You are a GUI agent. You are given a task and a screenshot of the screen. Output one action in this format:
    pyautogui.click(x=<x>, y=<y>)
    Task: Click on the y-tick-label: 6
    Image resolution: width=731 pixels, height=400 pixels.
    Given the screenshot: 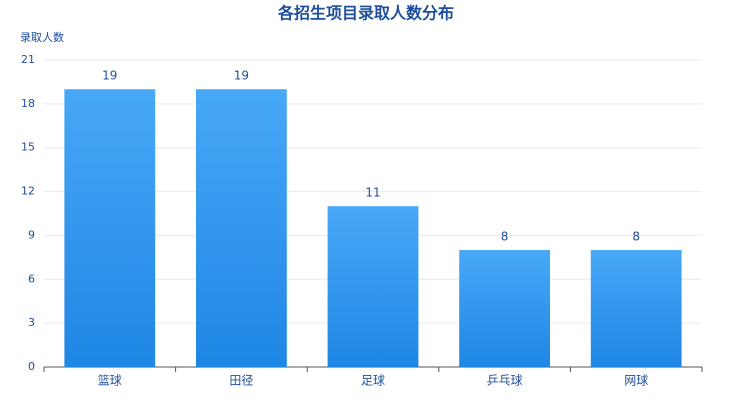 What is the action you would take?
    pyautogui.click(x=31, y=278)
    